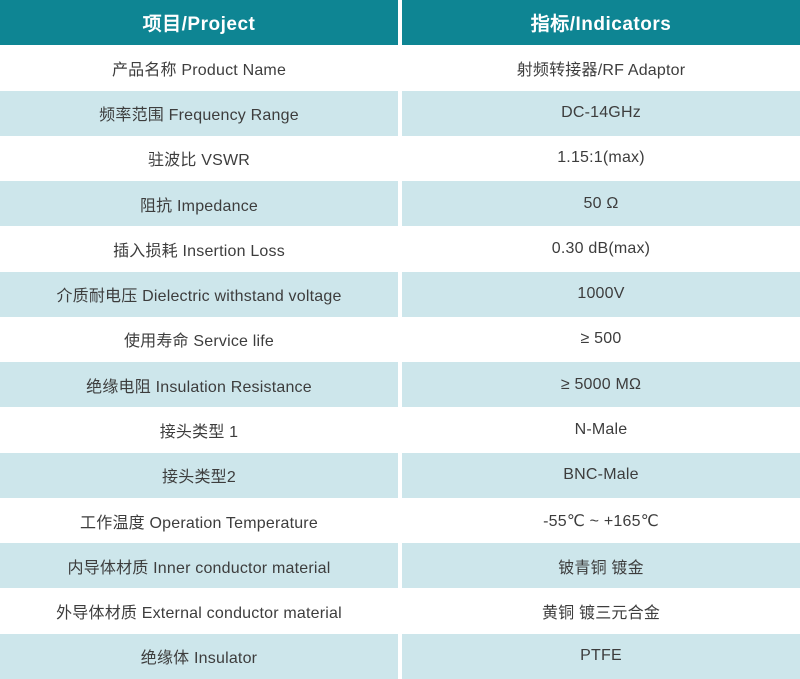 This screenshot has width=800, height=679. What do you see at coordinates (400, 113) in the screenshot?
I see `table-row: 频率范围 Frequency Range DC-14GHz` at bounding box center [400, 113].